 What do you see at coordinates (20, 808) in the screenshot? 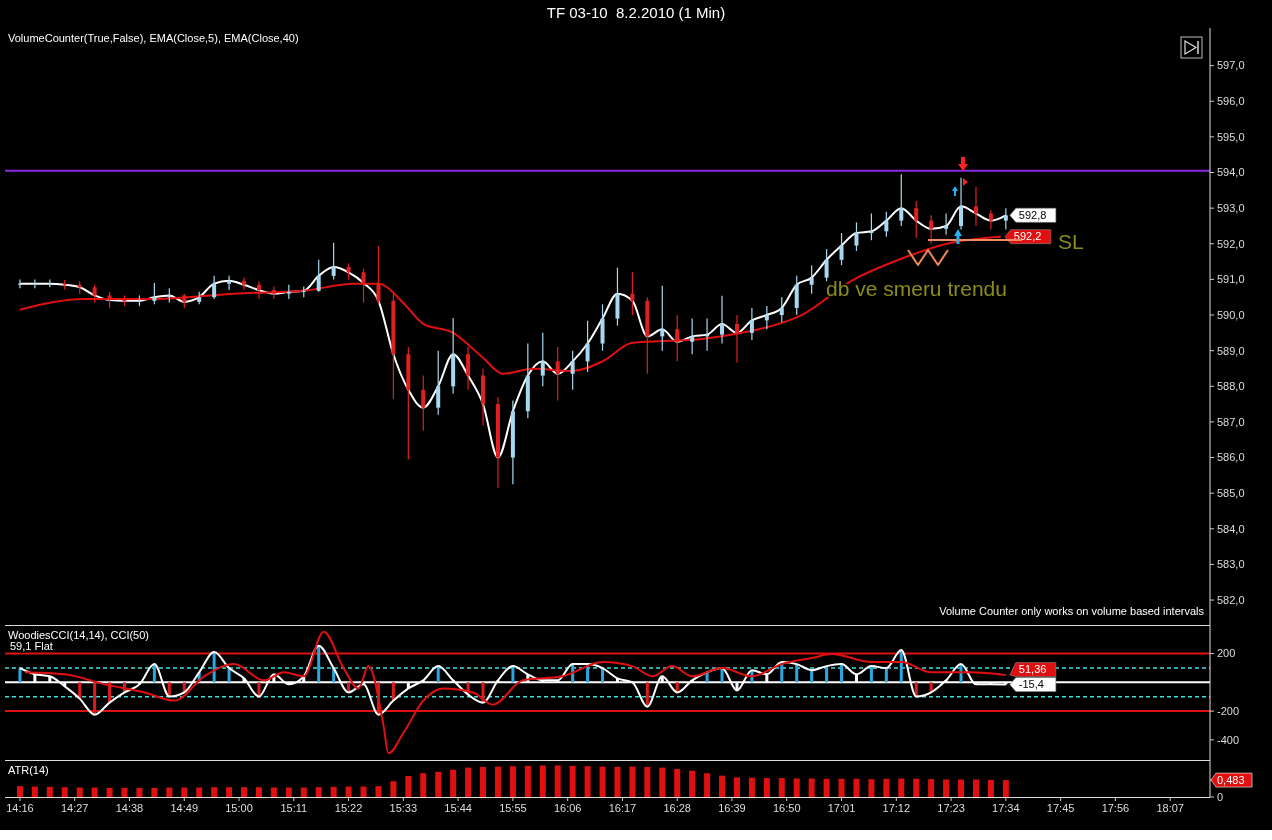
I see `x-tick-label: 14:16` at bounding box center [20, 808].